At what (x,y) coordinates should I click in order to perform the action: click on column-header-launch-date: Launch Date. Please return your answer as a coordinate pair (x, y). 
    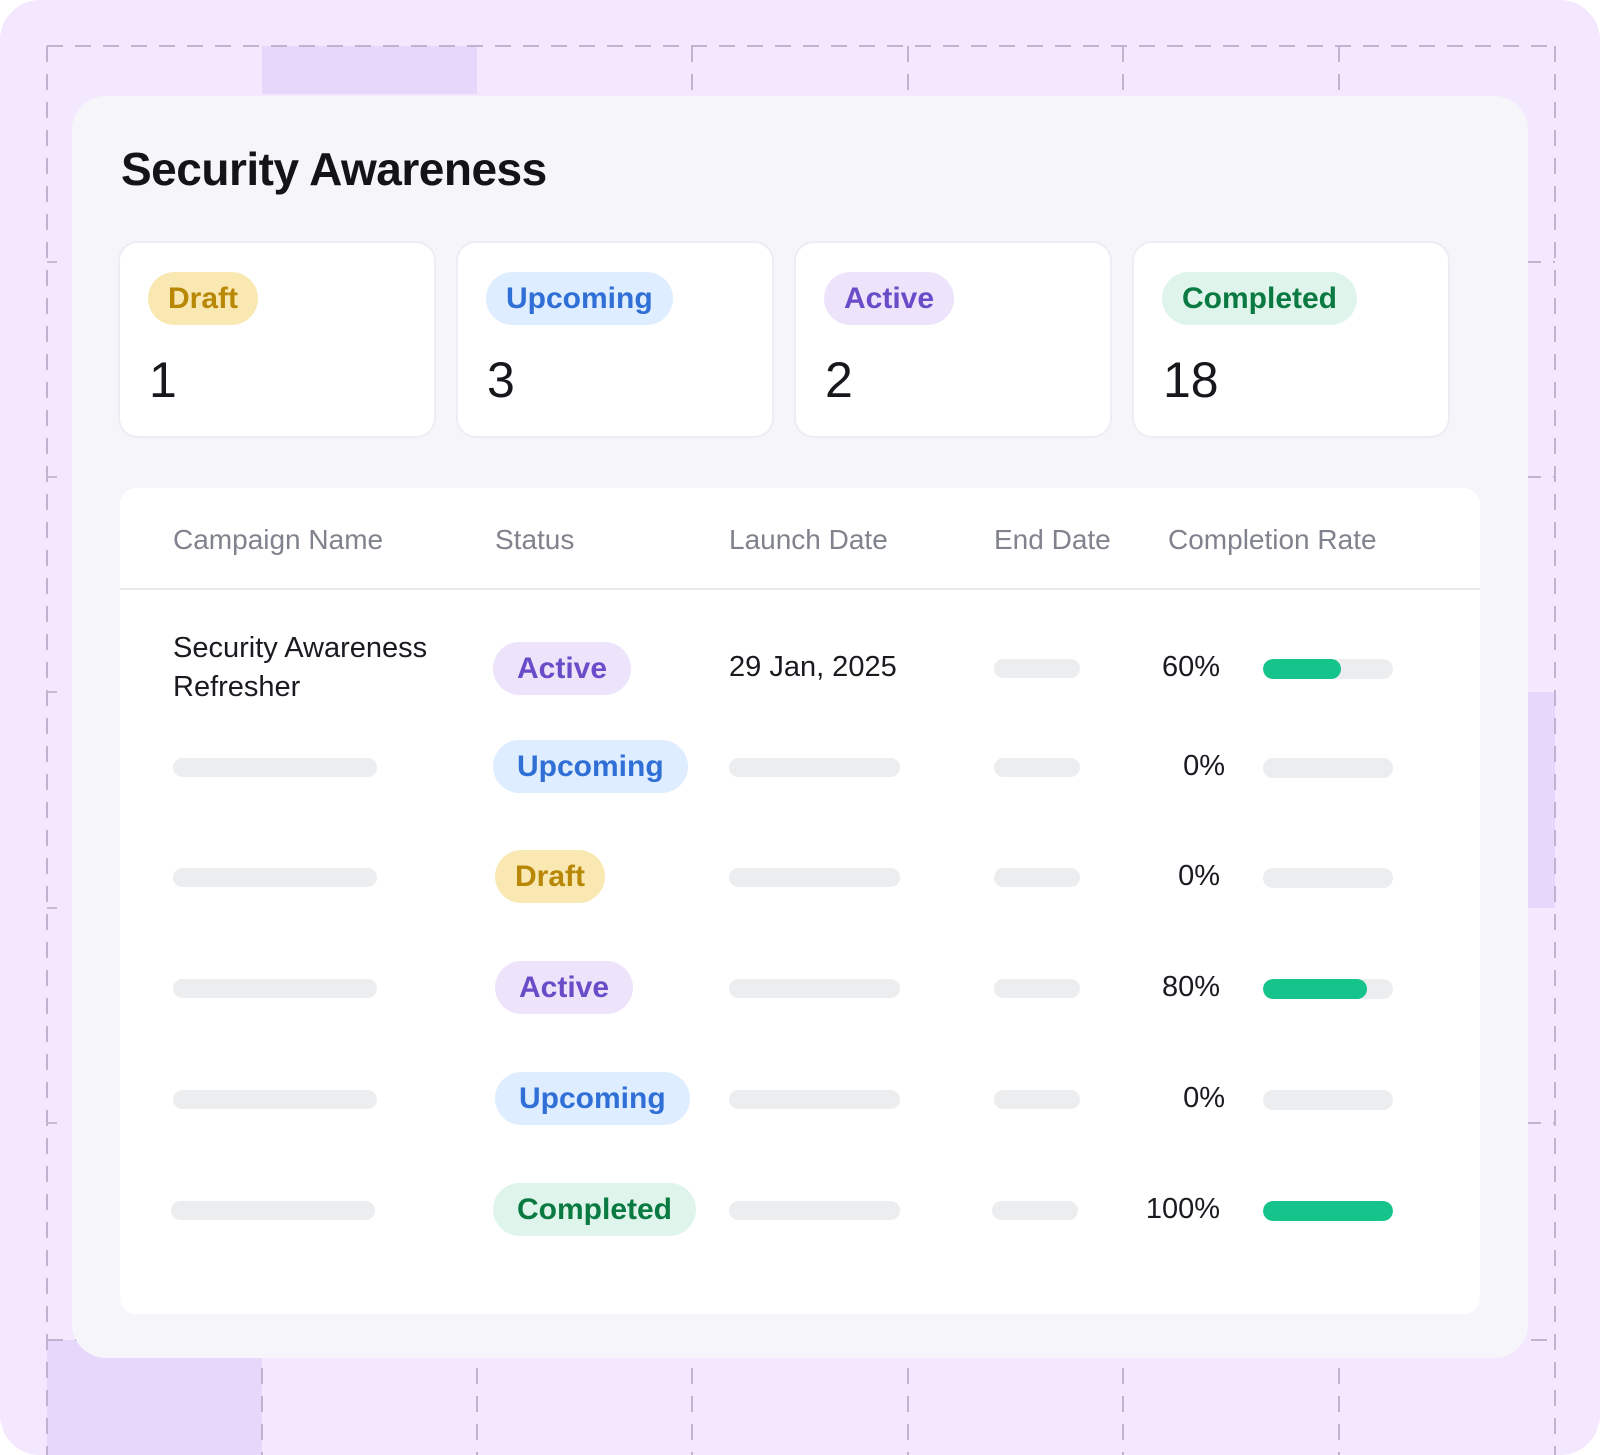
    Looking at the image, I should click on (808, 539).